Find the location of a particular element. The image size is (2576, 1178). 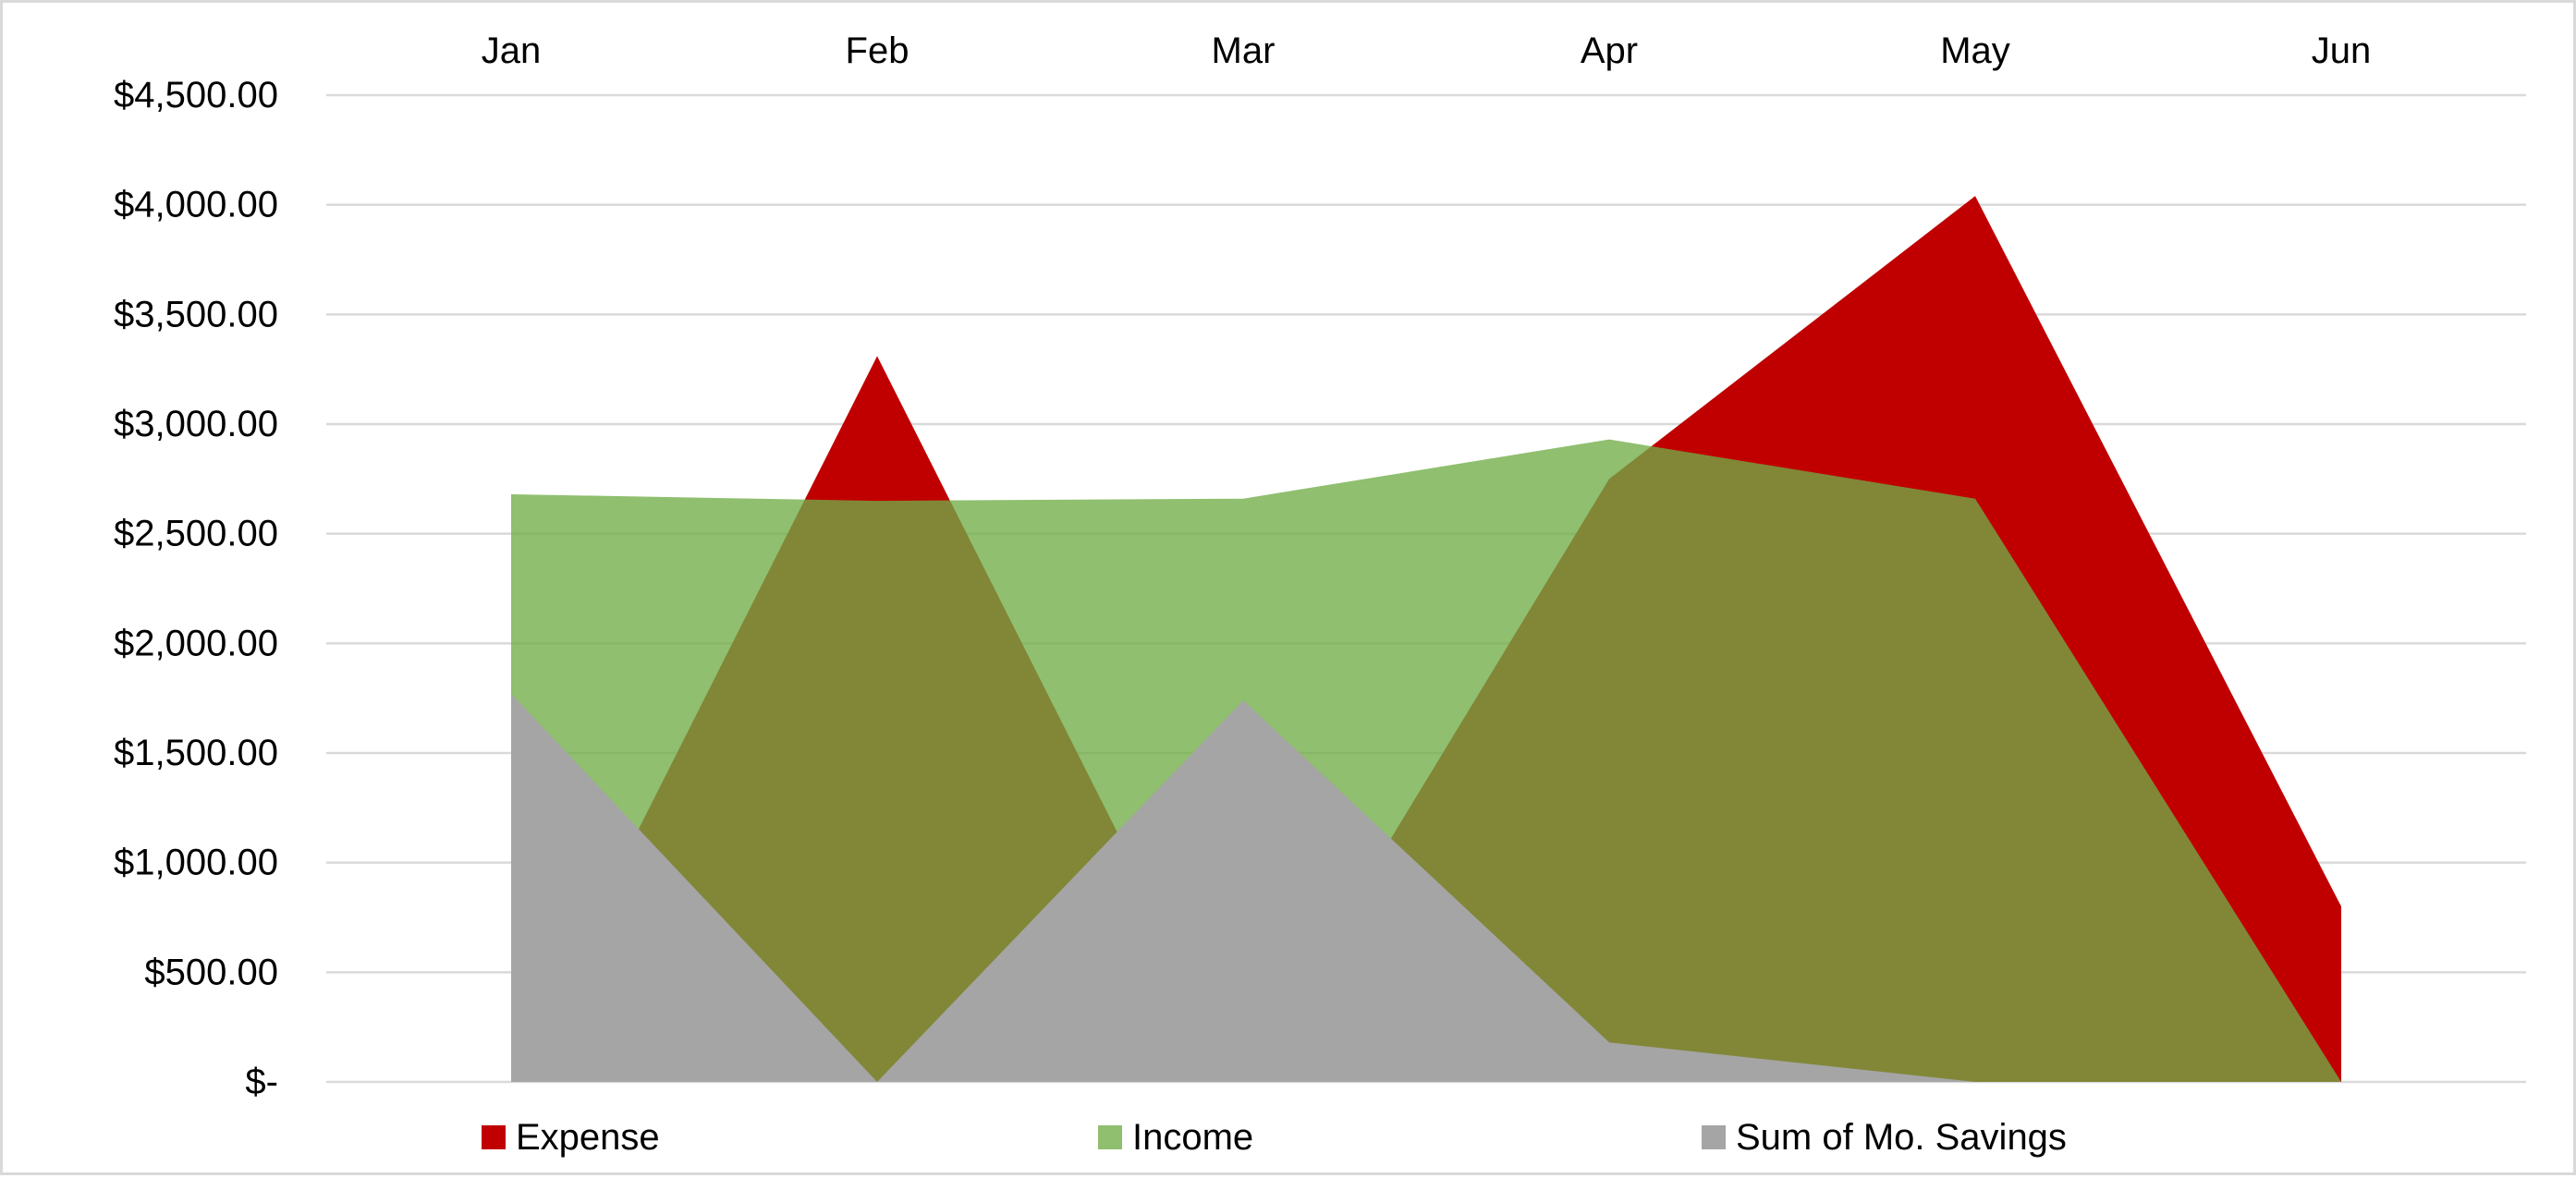

legend-label: Expense is located at coordinates (588, 1138).